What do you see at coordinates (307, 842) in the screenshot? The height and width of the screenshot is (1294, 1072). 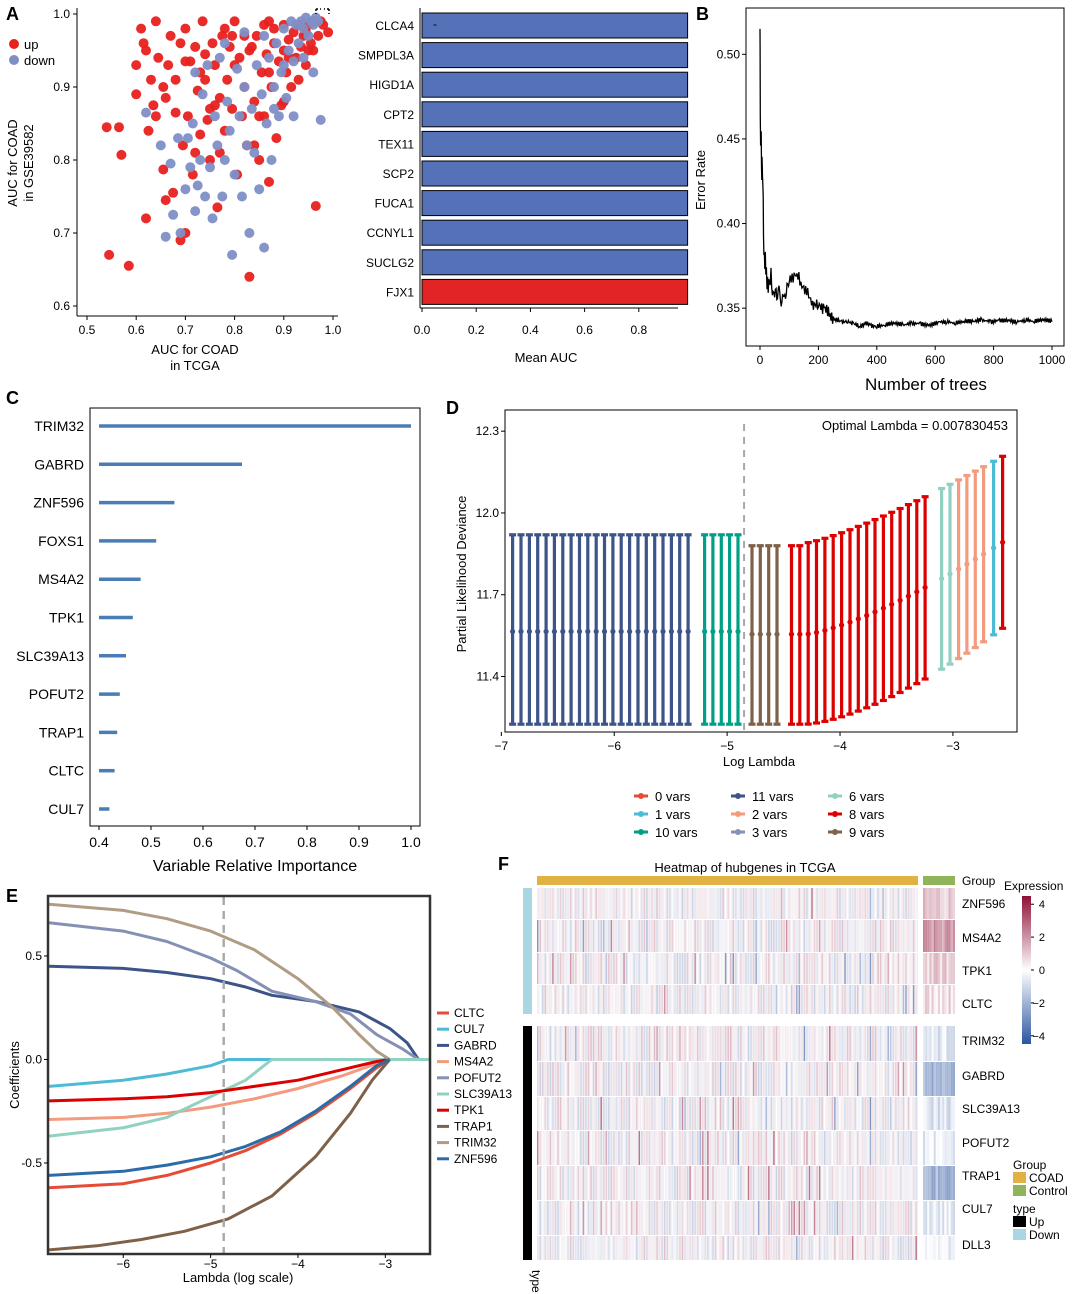 I see `c-xtick-label: 0.8` at bounding box center [307, 842].